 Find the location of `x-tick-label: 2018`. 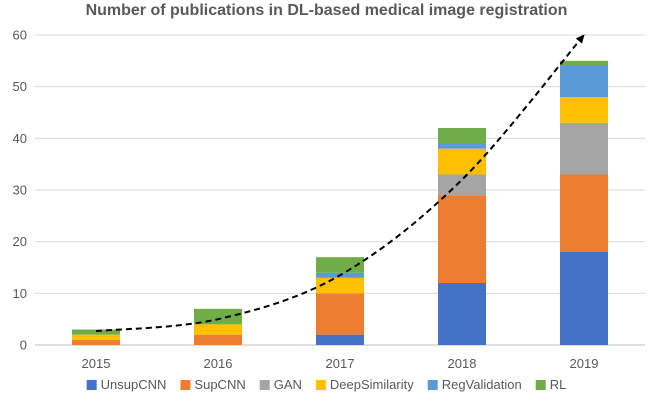

x-tick-label: 2018 is located at coordinates (462, 363).